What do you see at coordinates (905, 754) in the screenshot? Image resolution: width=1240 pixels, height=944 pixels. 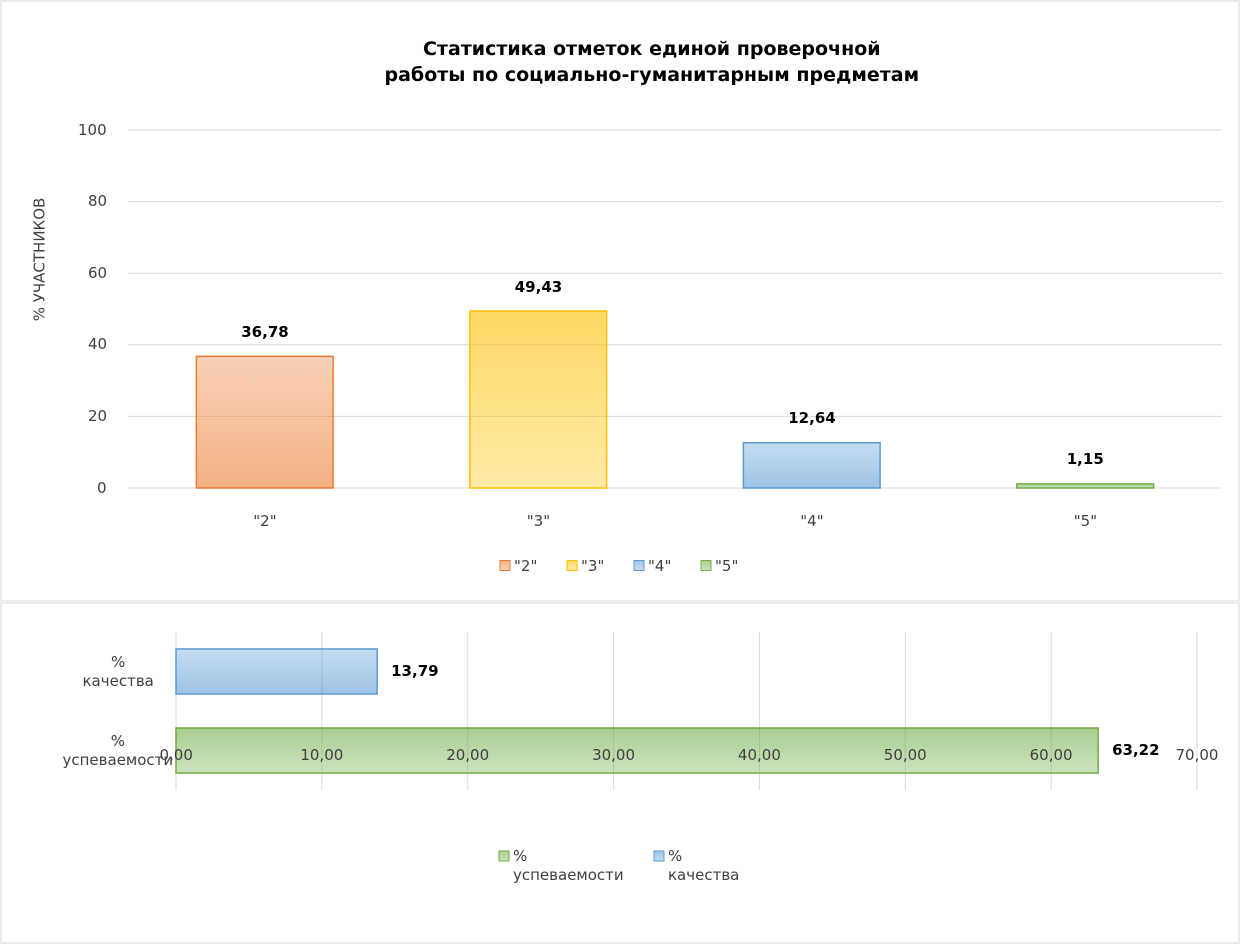 I see `x-tick-label: 50,00` at bounding box center [905, 754].